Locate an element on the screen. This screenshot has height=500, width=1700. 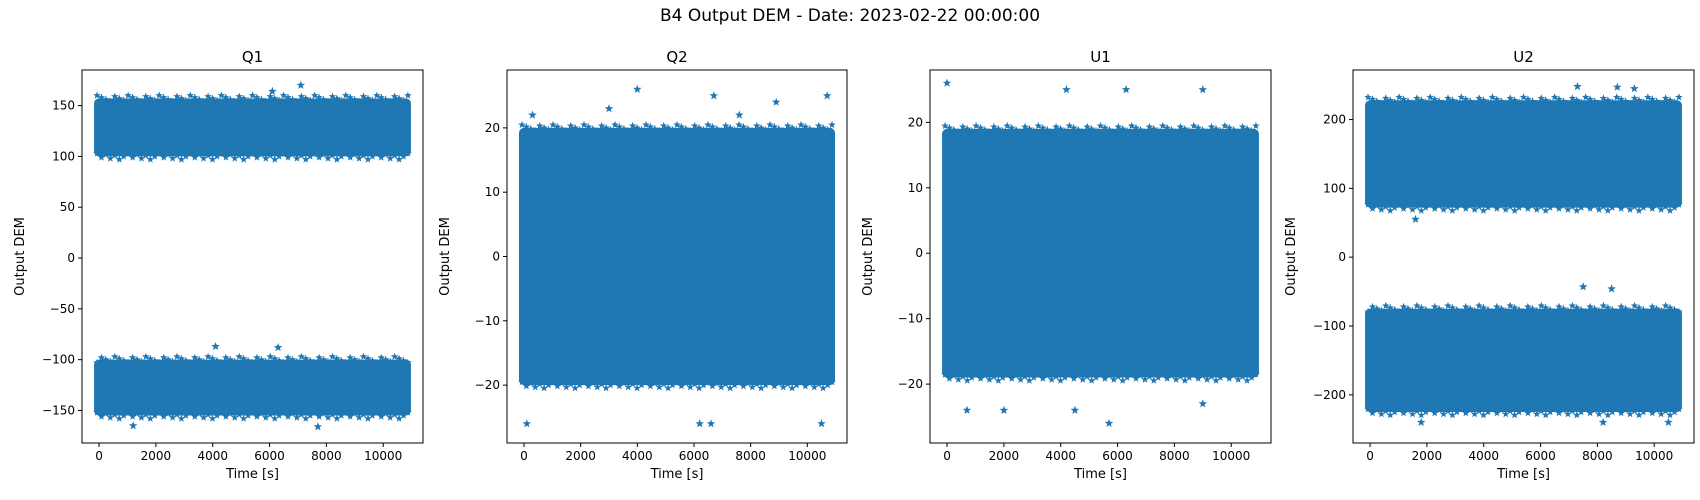
x-axis-label: Time [s] is located at coordinates (1523, 474).